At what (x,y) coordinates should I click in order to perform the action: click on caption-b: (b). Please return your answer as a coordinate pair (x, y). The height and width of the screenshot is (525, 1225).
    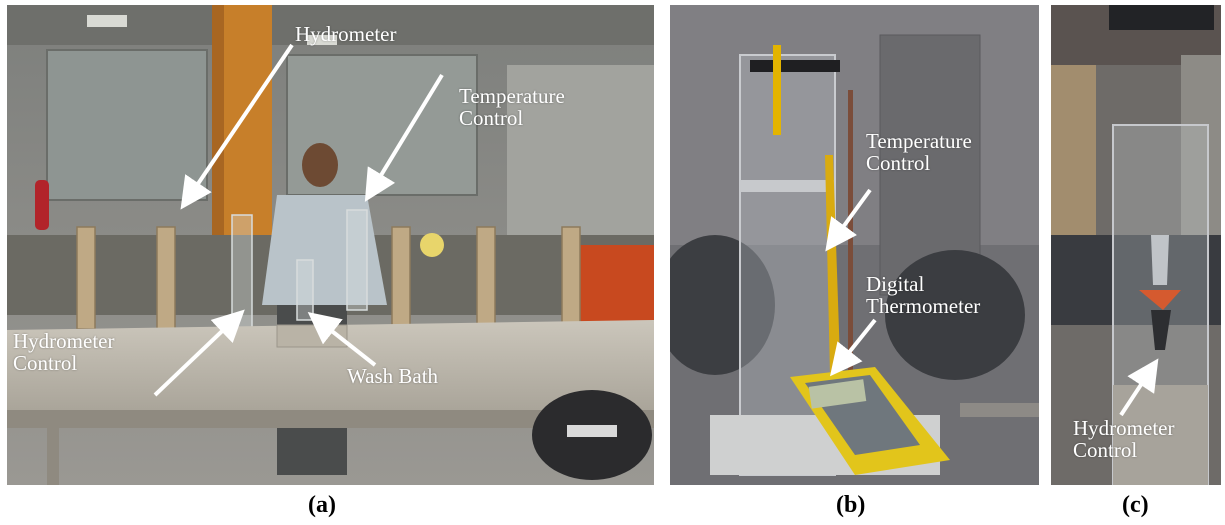
    Looking at the image, I should click on (851, 505).